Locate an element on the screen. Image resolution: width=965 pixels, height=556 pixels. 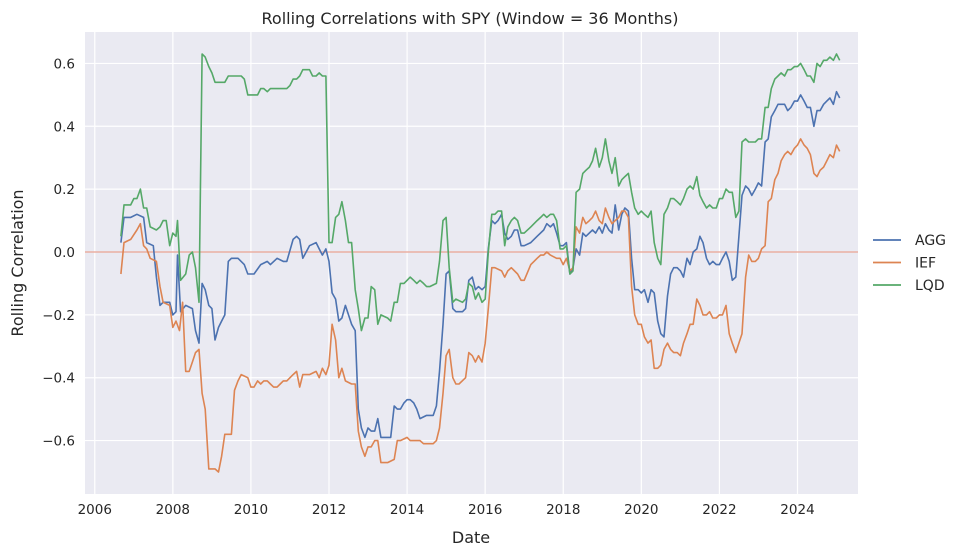
y-tick-label: −0.4 is located at coordinates (58, 379).